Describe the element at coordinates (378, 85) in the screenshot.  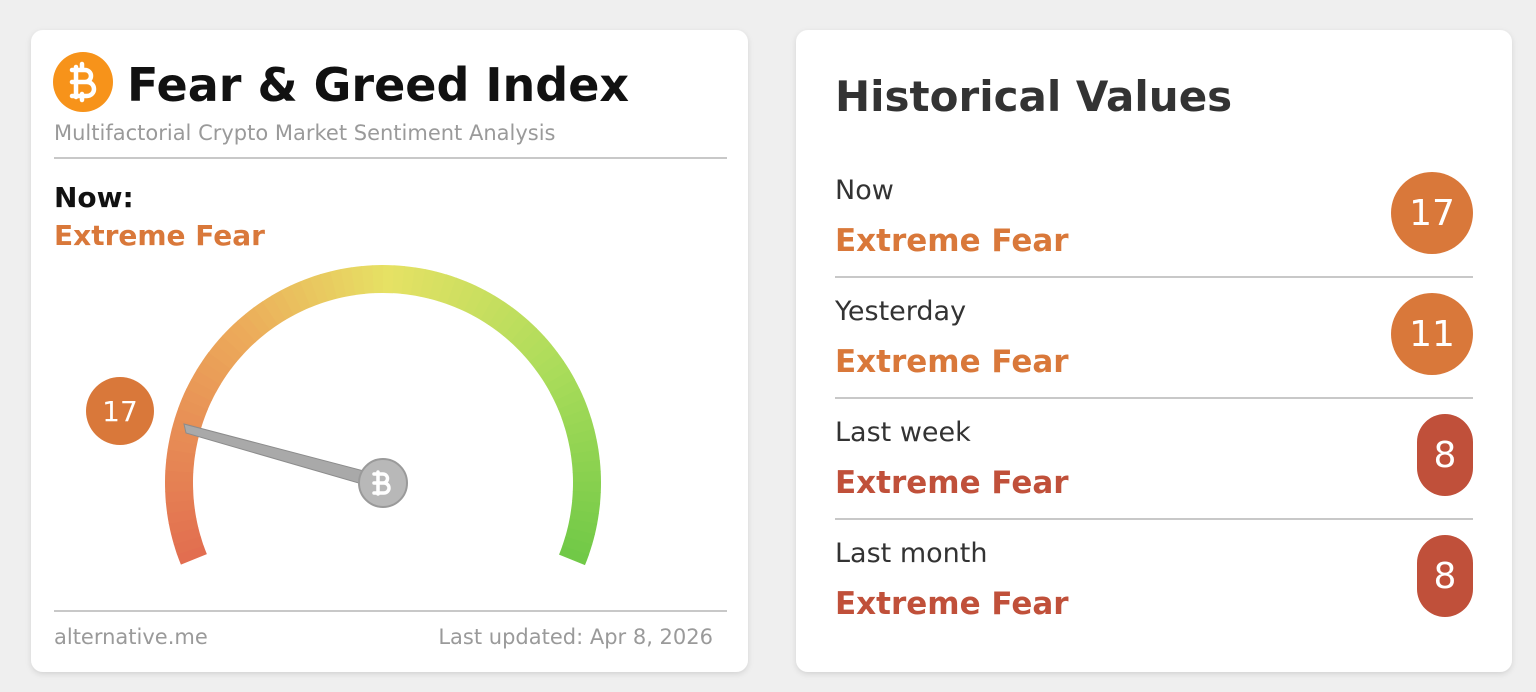
I see `index-title: Fear & Greed Index` at that location.